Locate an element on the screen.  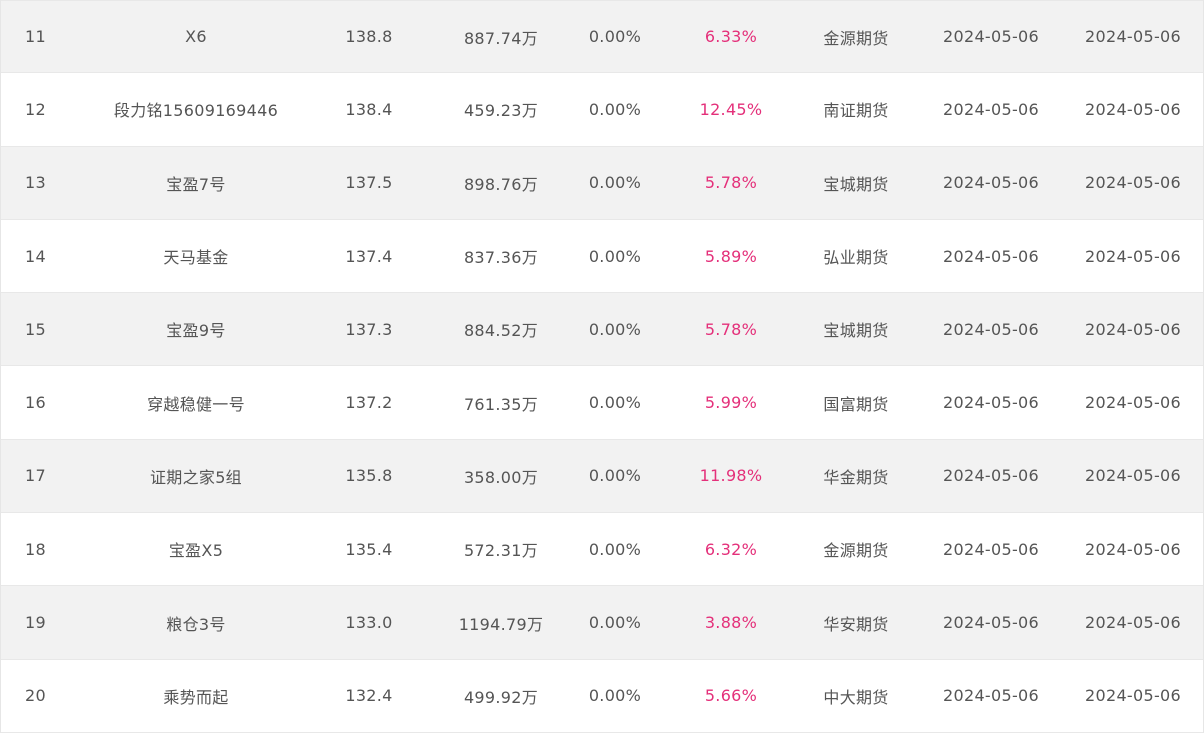
amount-cell: 887.74万 is located at coordinates (501, 38).